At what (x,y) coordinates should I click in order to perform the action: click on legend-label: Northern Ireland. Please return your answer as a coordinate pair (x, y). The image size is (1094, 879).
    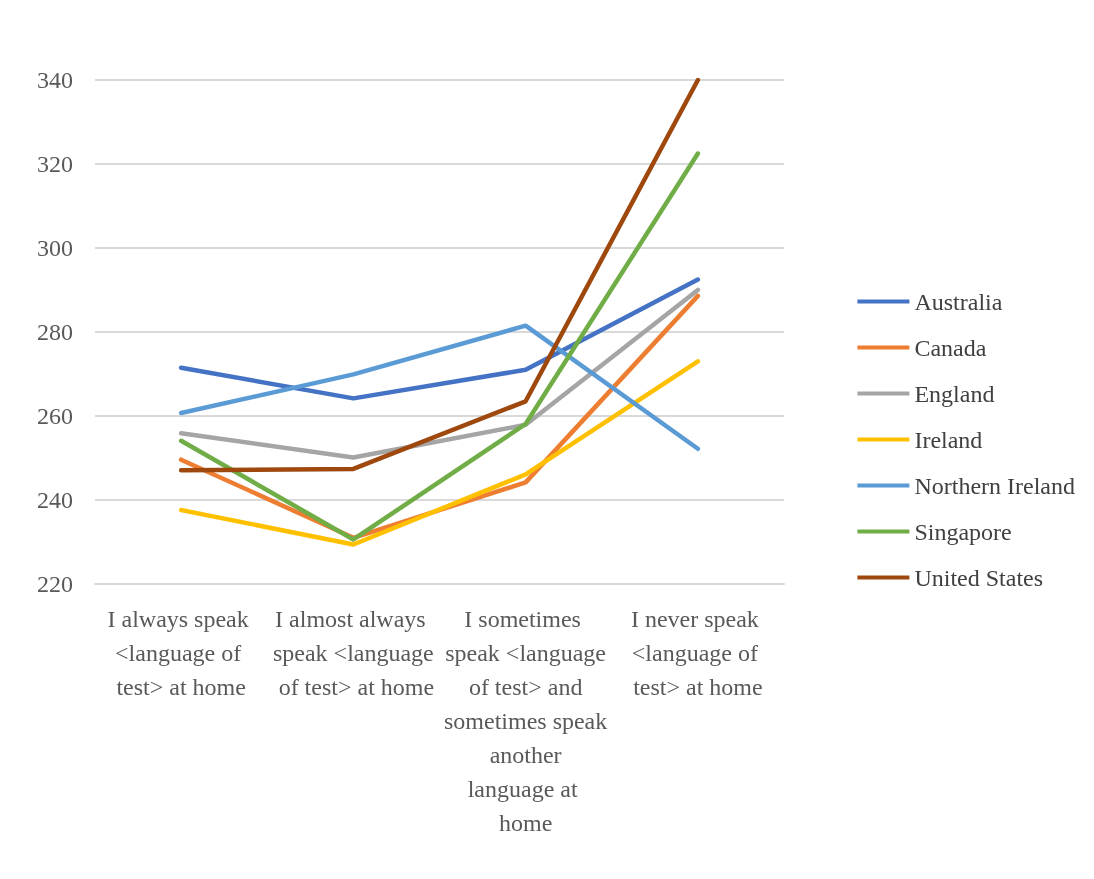
    Looking at the image, I should click on (994, 485).